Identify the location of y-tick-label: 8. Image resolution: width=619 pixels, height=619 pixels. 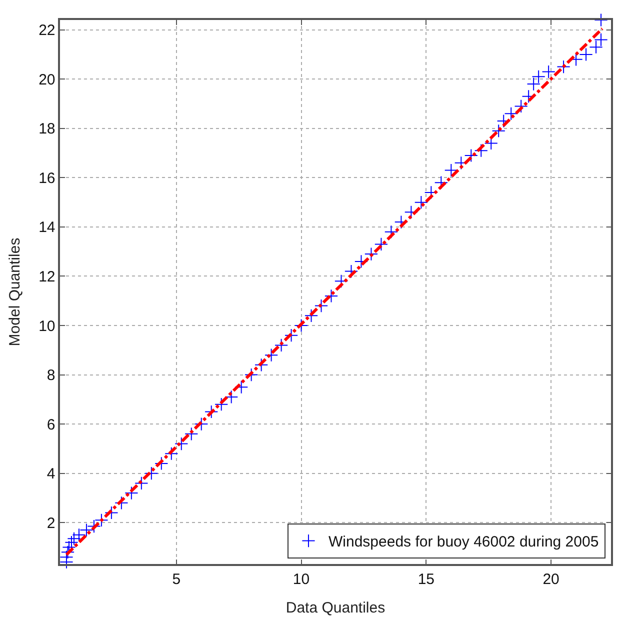
(51, 375).